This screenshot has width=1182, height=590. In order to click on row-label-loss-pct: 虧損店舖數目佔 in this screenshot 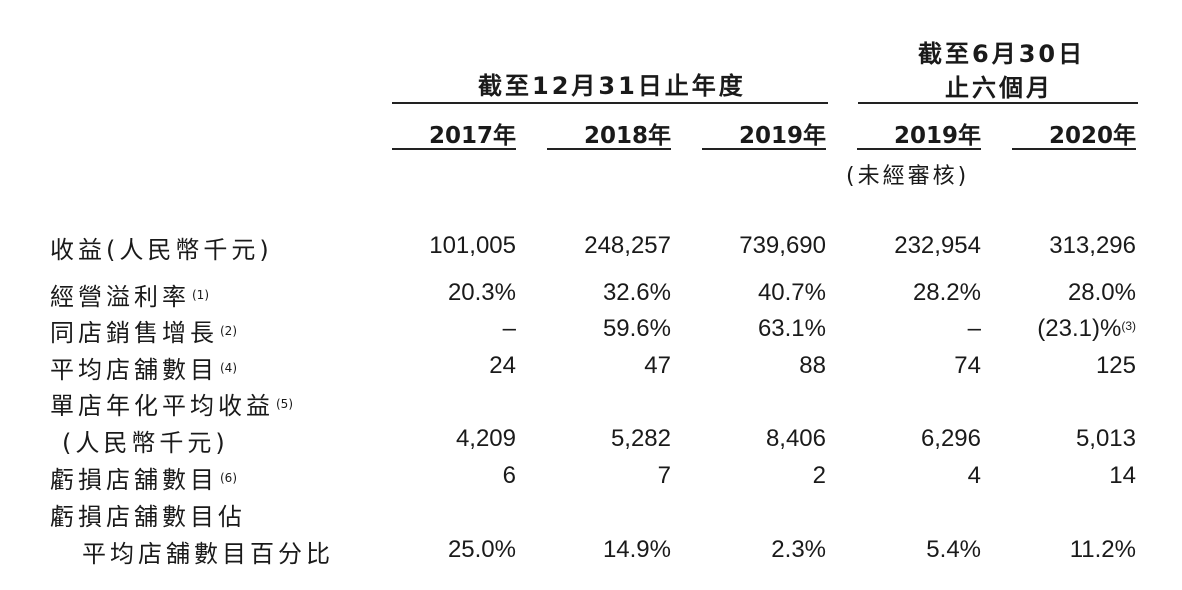, I will do `click(148, 517)`.